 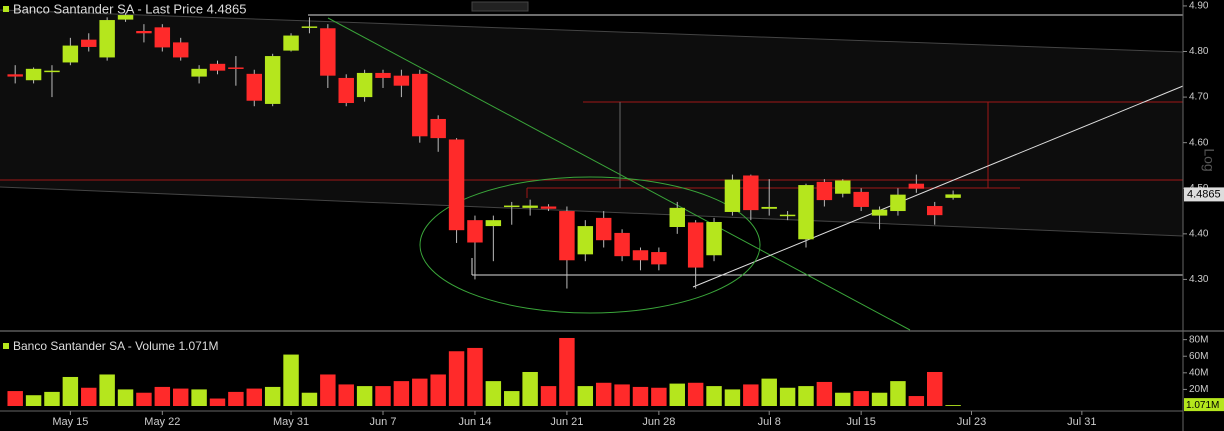 What do you see at coordinates (971, 422) in the screenshot?
I see `x-tick-label: Jul 23` at bounding box center [971, 422].